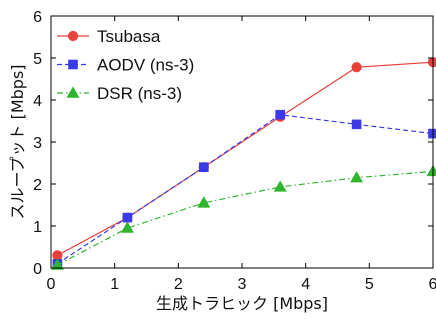 The image size is (436, 323). I want to click on y-axis-label: スループット [Mbps], so click(17, 141).